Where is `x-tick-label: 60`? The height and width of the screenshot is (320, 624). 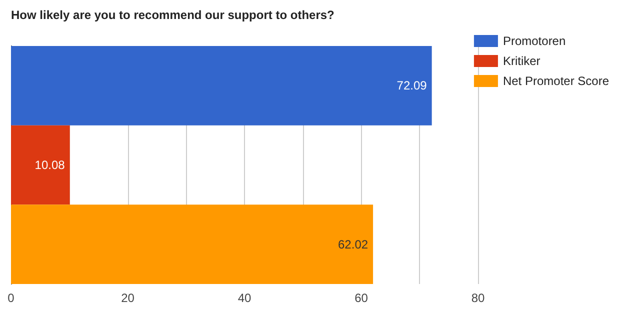 x-tick-label: 60 is located at coordinates (361, 298).